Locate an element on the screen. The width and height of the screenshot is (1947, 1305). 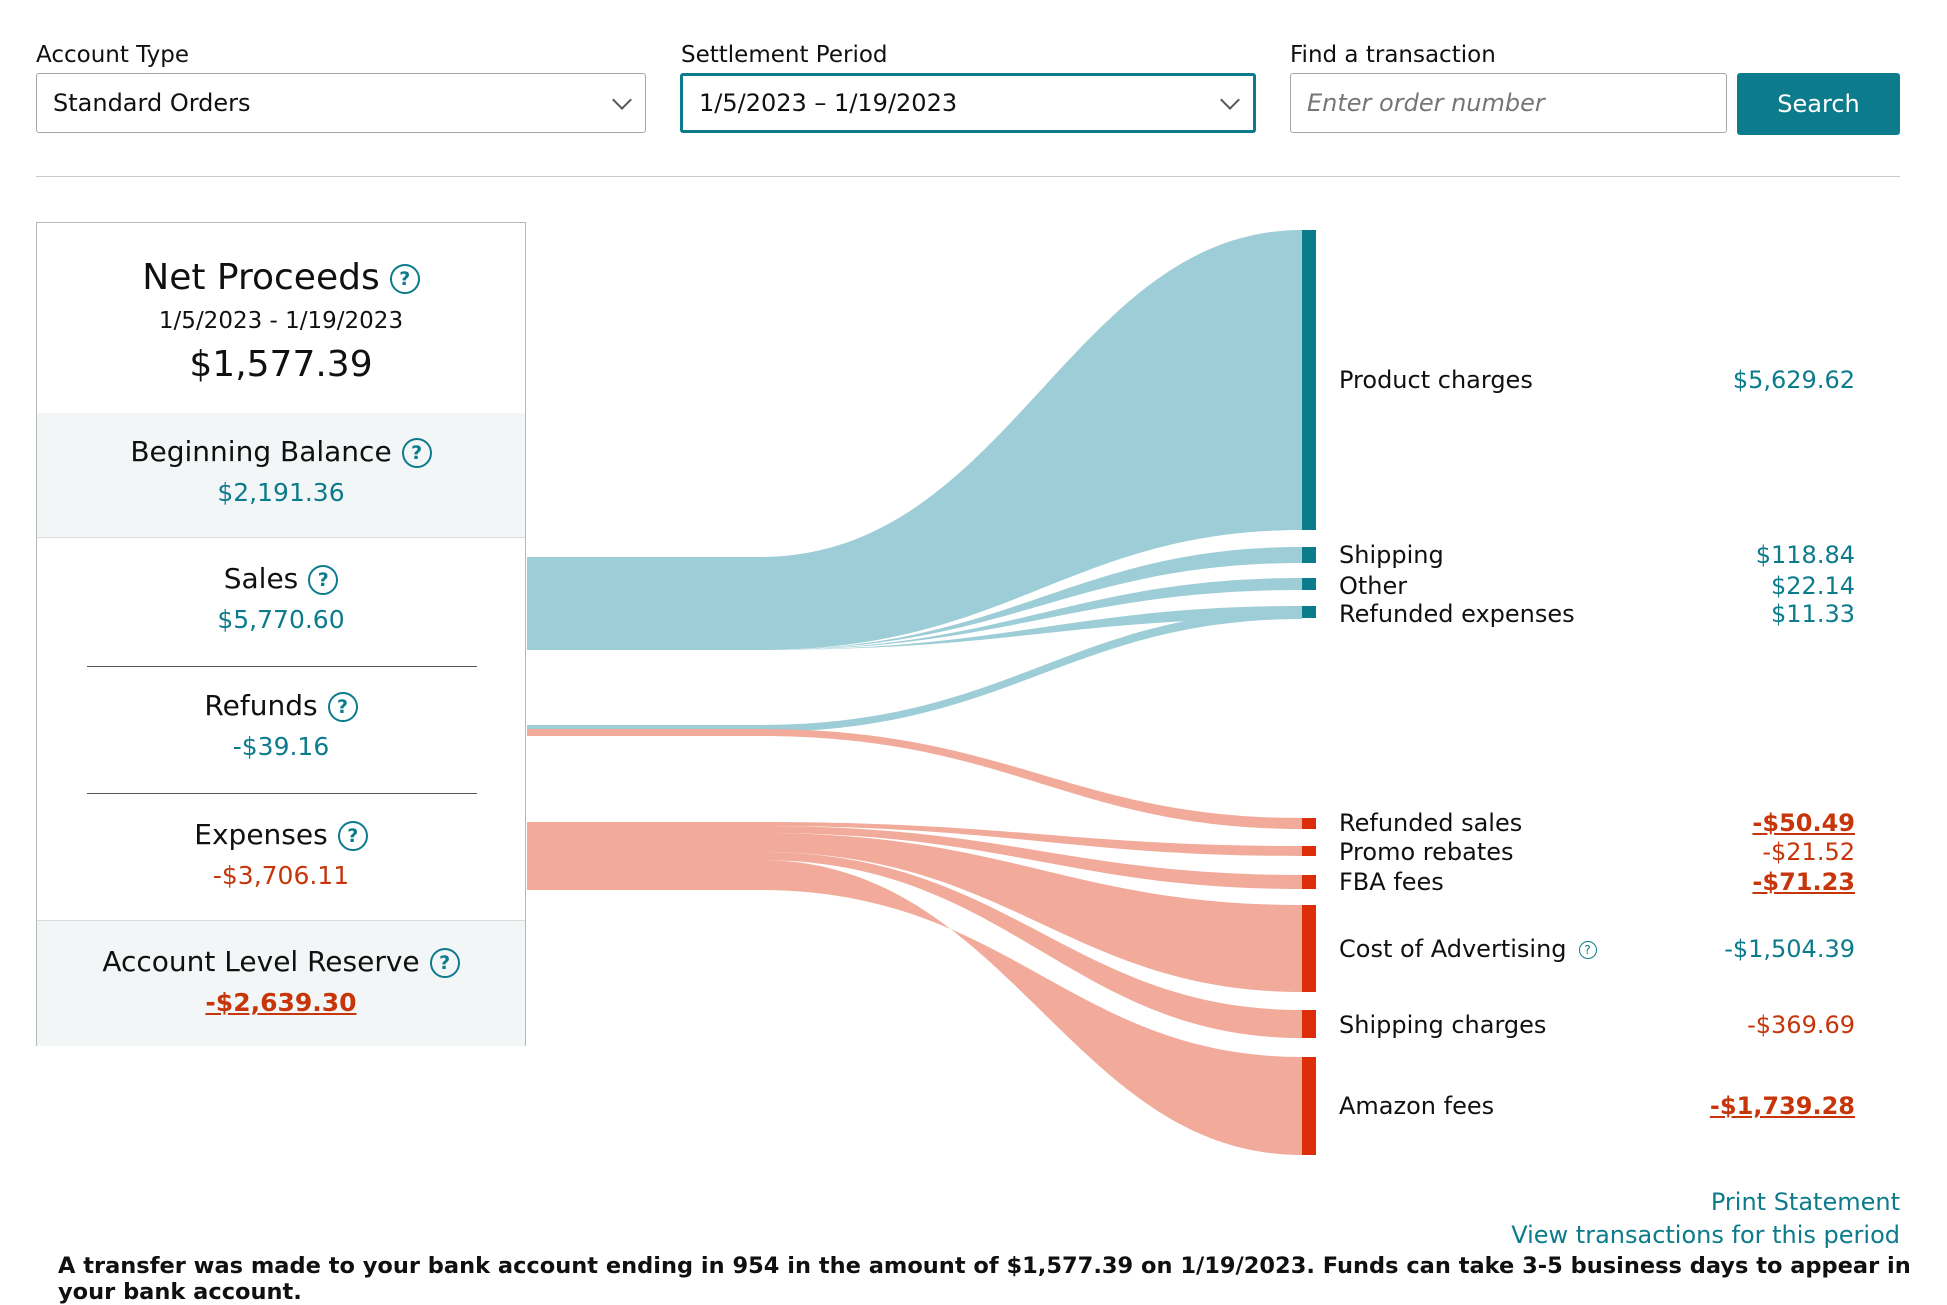
expenses-label: Expenses is located at coordinates (261, 834).